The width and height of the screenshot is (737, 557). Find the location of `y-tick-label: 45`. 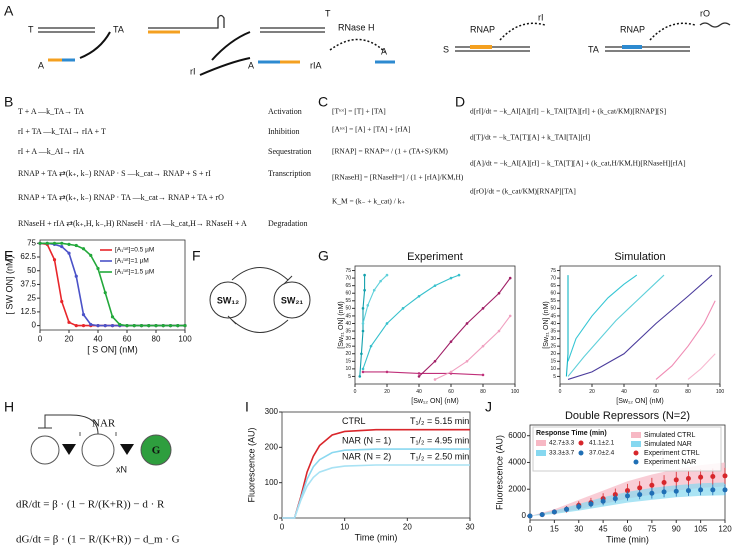

y-tick-label: 45 is located at coordinates (553, 316).